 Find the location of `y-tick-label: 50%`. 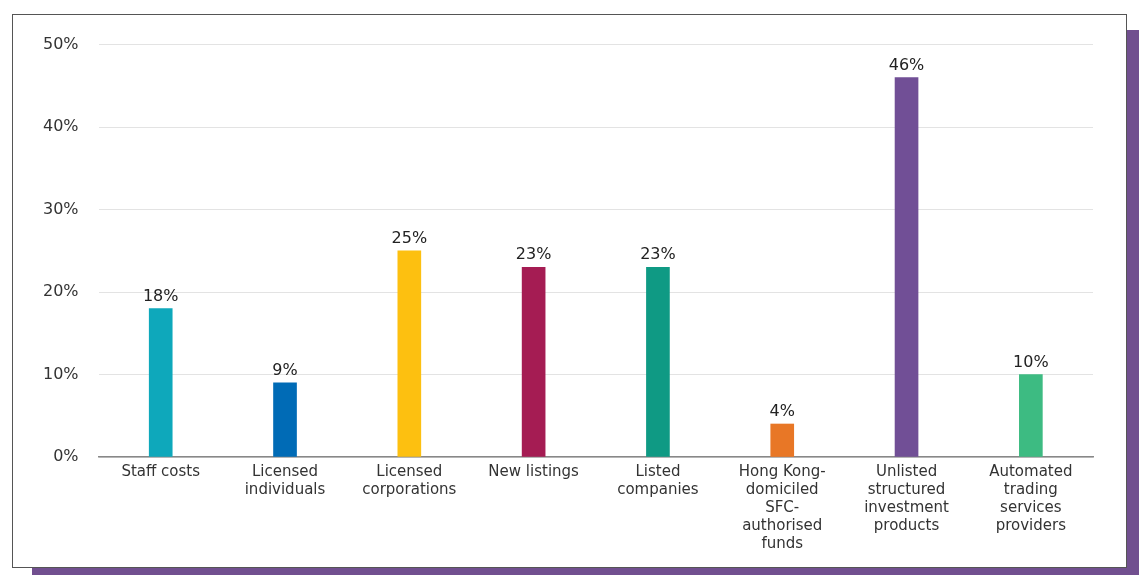

y-tick-label: 50% is located at coordinates (61, 43).